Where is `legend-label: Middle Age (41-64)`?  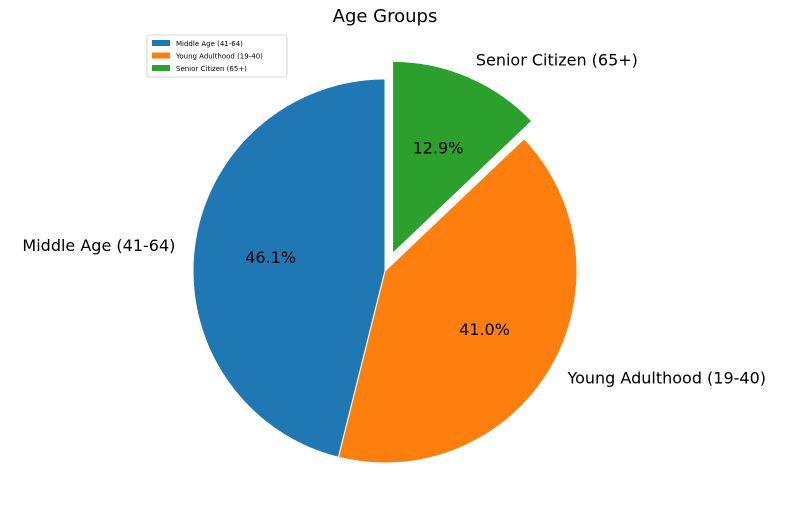
legend-label: Middle Age (41-64) is located at coordinates (209, 44).